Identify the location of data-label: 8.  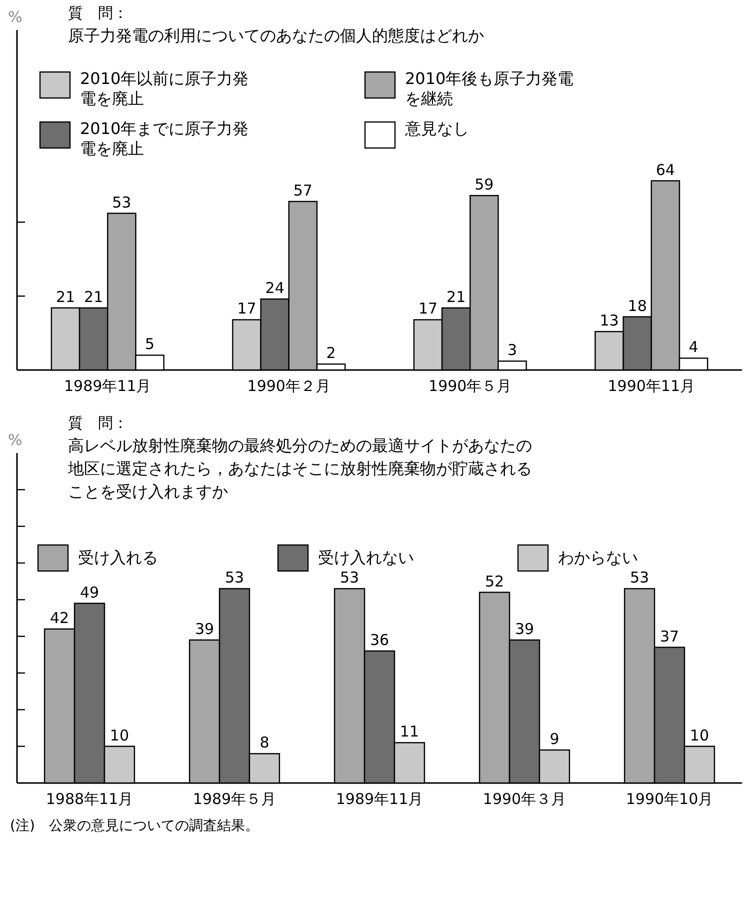
(265, 743).